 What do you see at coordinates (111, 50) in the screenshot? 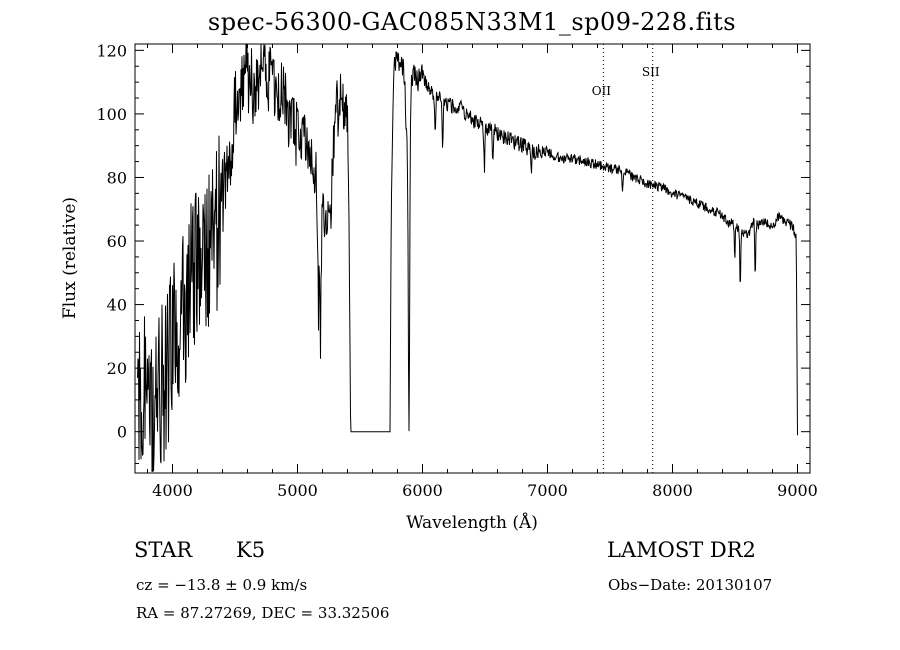
I see `y-tick-label: 120` at bounding box center [111, 50].